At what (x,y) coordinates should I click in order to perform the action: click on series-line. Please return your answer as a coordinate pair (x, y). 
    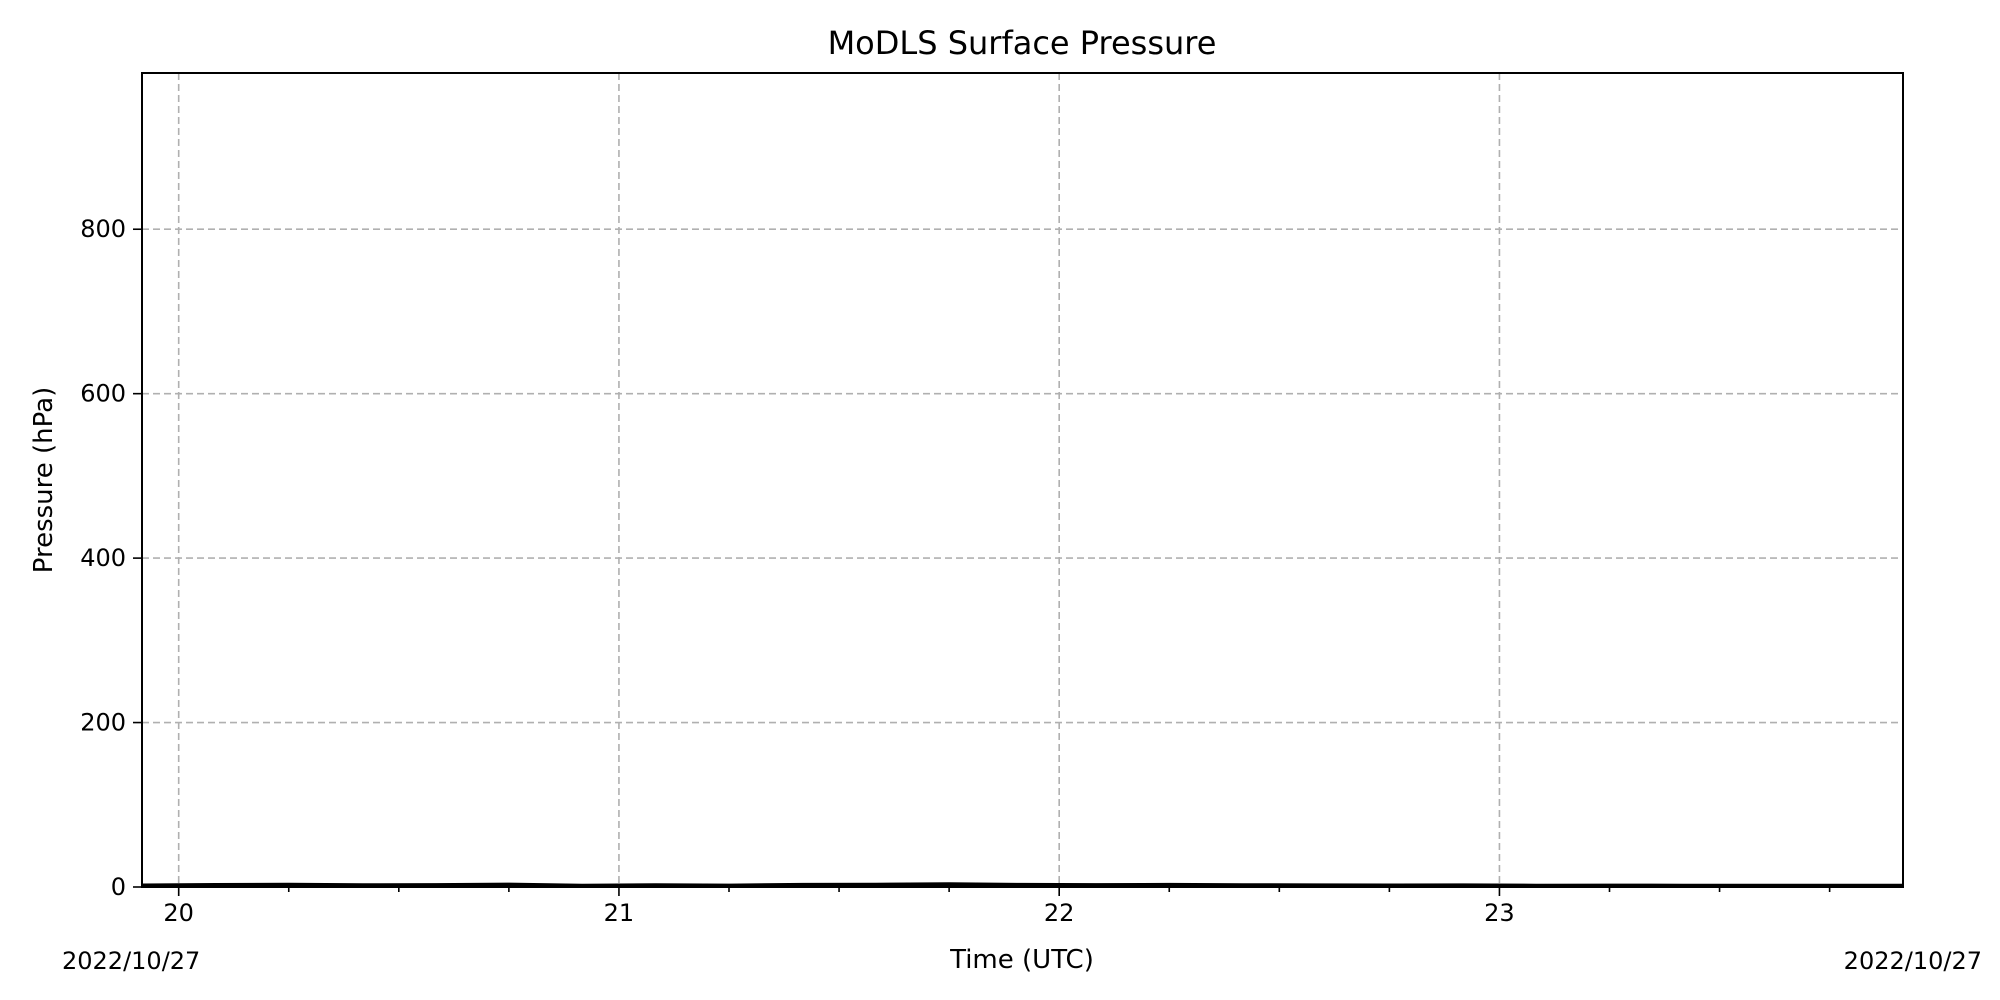
    Looking at the image, I should click on (1022, 885).